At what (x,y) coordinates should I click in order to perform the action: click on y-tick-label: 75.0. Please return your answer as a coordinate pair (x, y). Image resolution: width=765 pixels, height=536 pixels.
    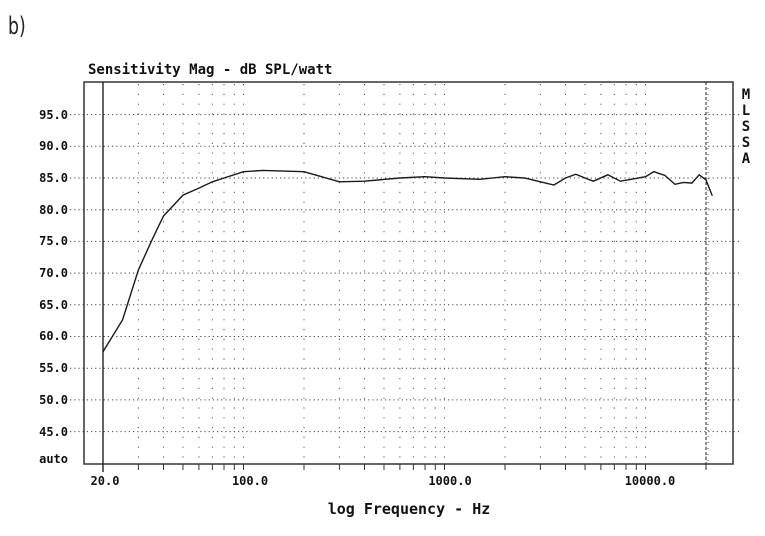
    Looking at the image, I should click on (53, 241).